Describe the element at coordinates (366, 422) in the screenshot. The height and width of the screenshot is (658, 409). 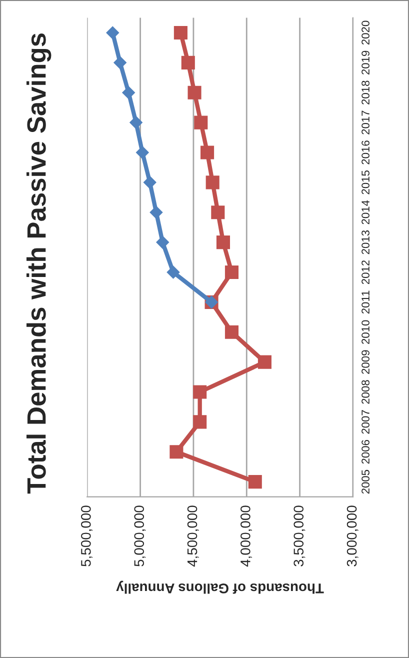
I see `y-tick-label: 2007` at that location.